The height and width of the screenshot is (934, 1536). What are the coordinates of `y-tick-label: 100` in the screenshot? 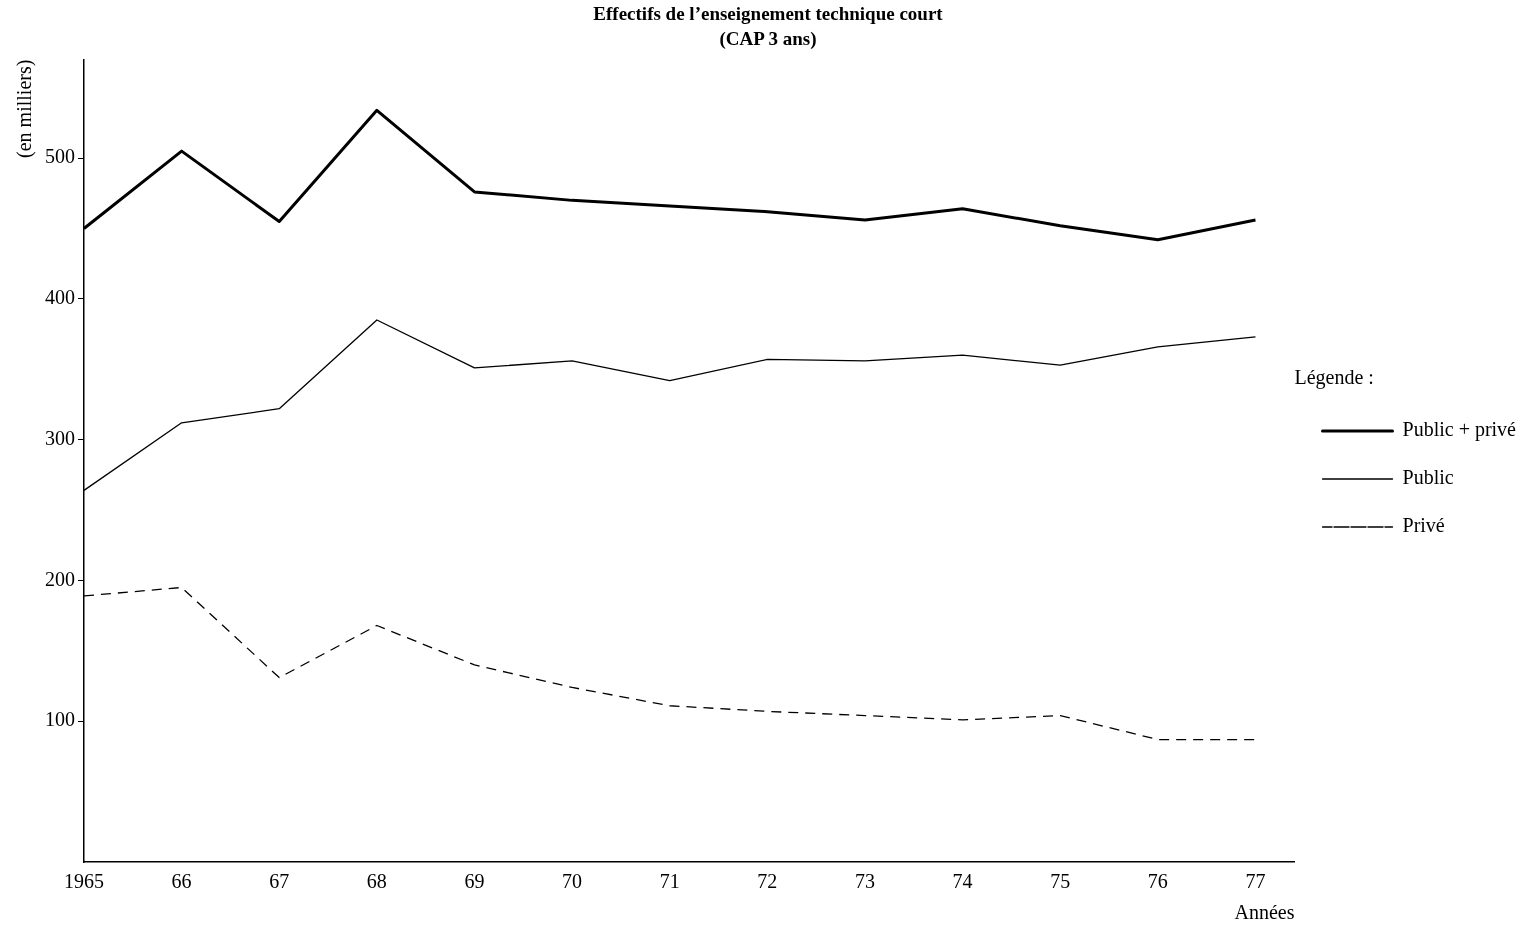 It's located at (60, 719).